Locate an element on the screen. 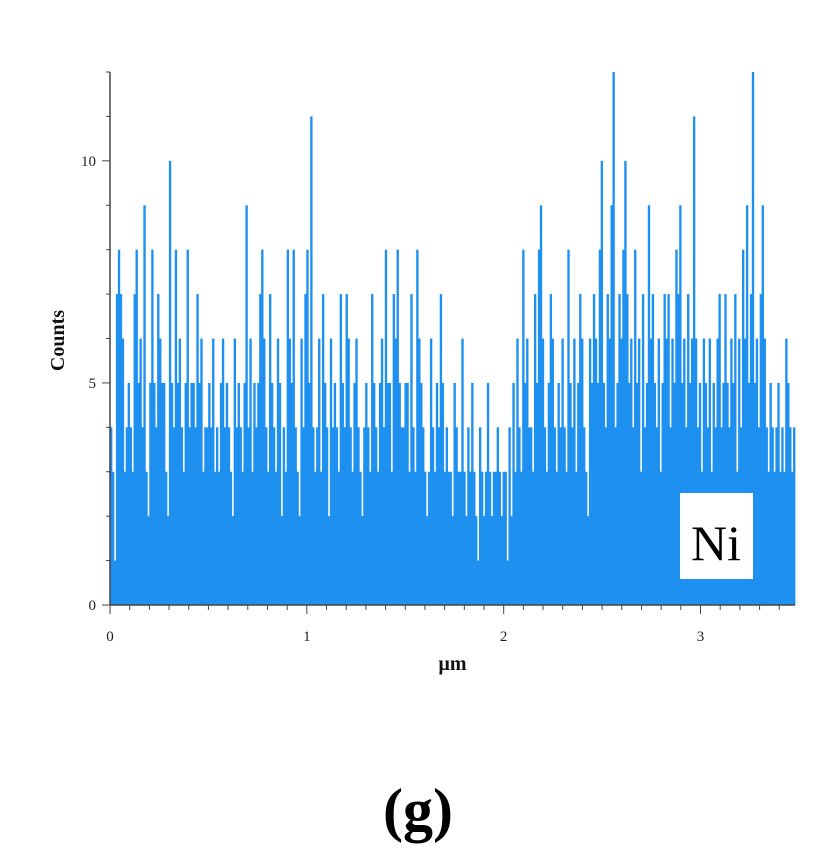 The height and width of the screenshot is (866, 837). y-tick-label: 5 is located at coordinates (93, 384).